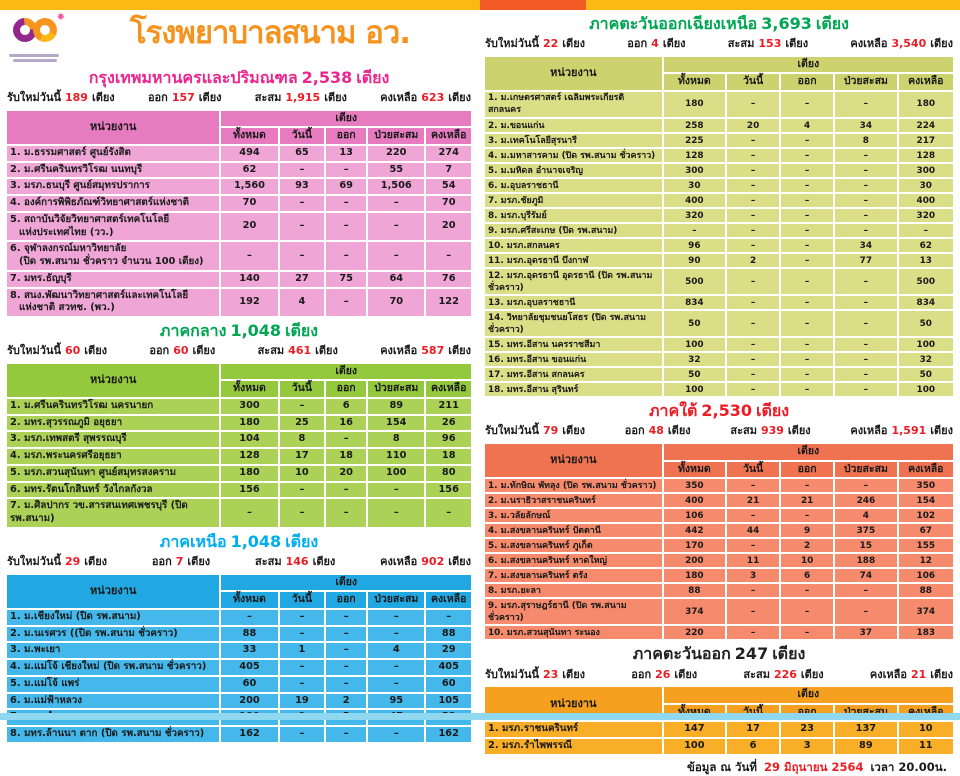 This screenshot has width=960, height=776. What do you see at coordinates (694, 170) in the screenshot?
I see `bed-count-cell: 300` at bounding box center [694, 170].